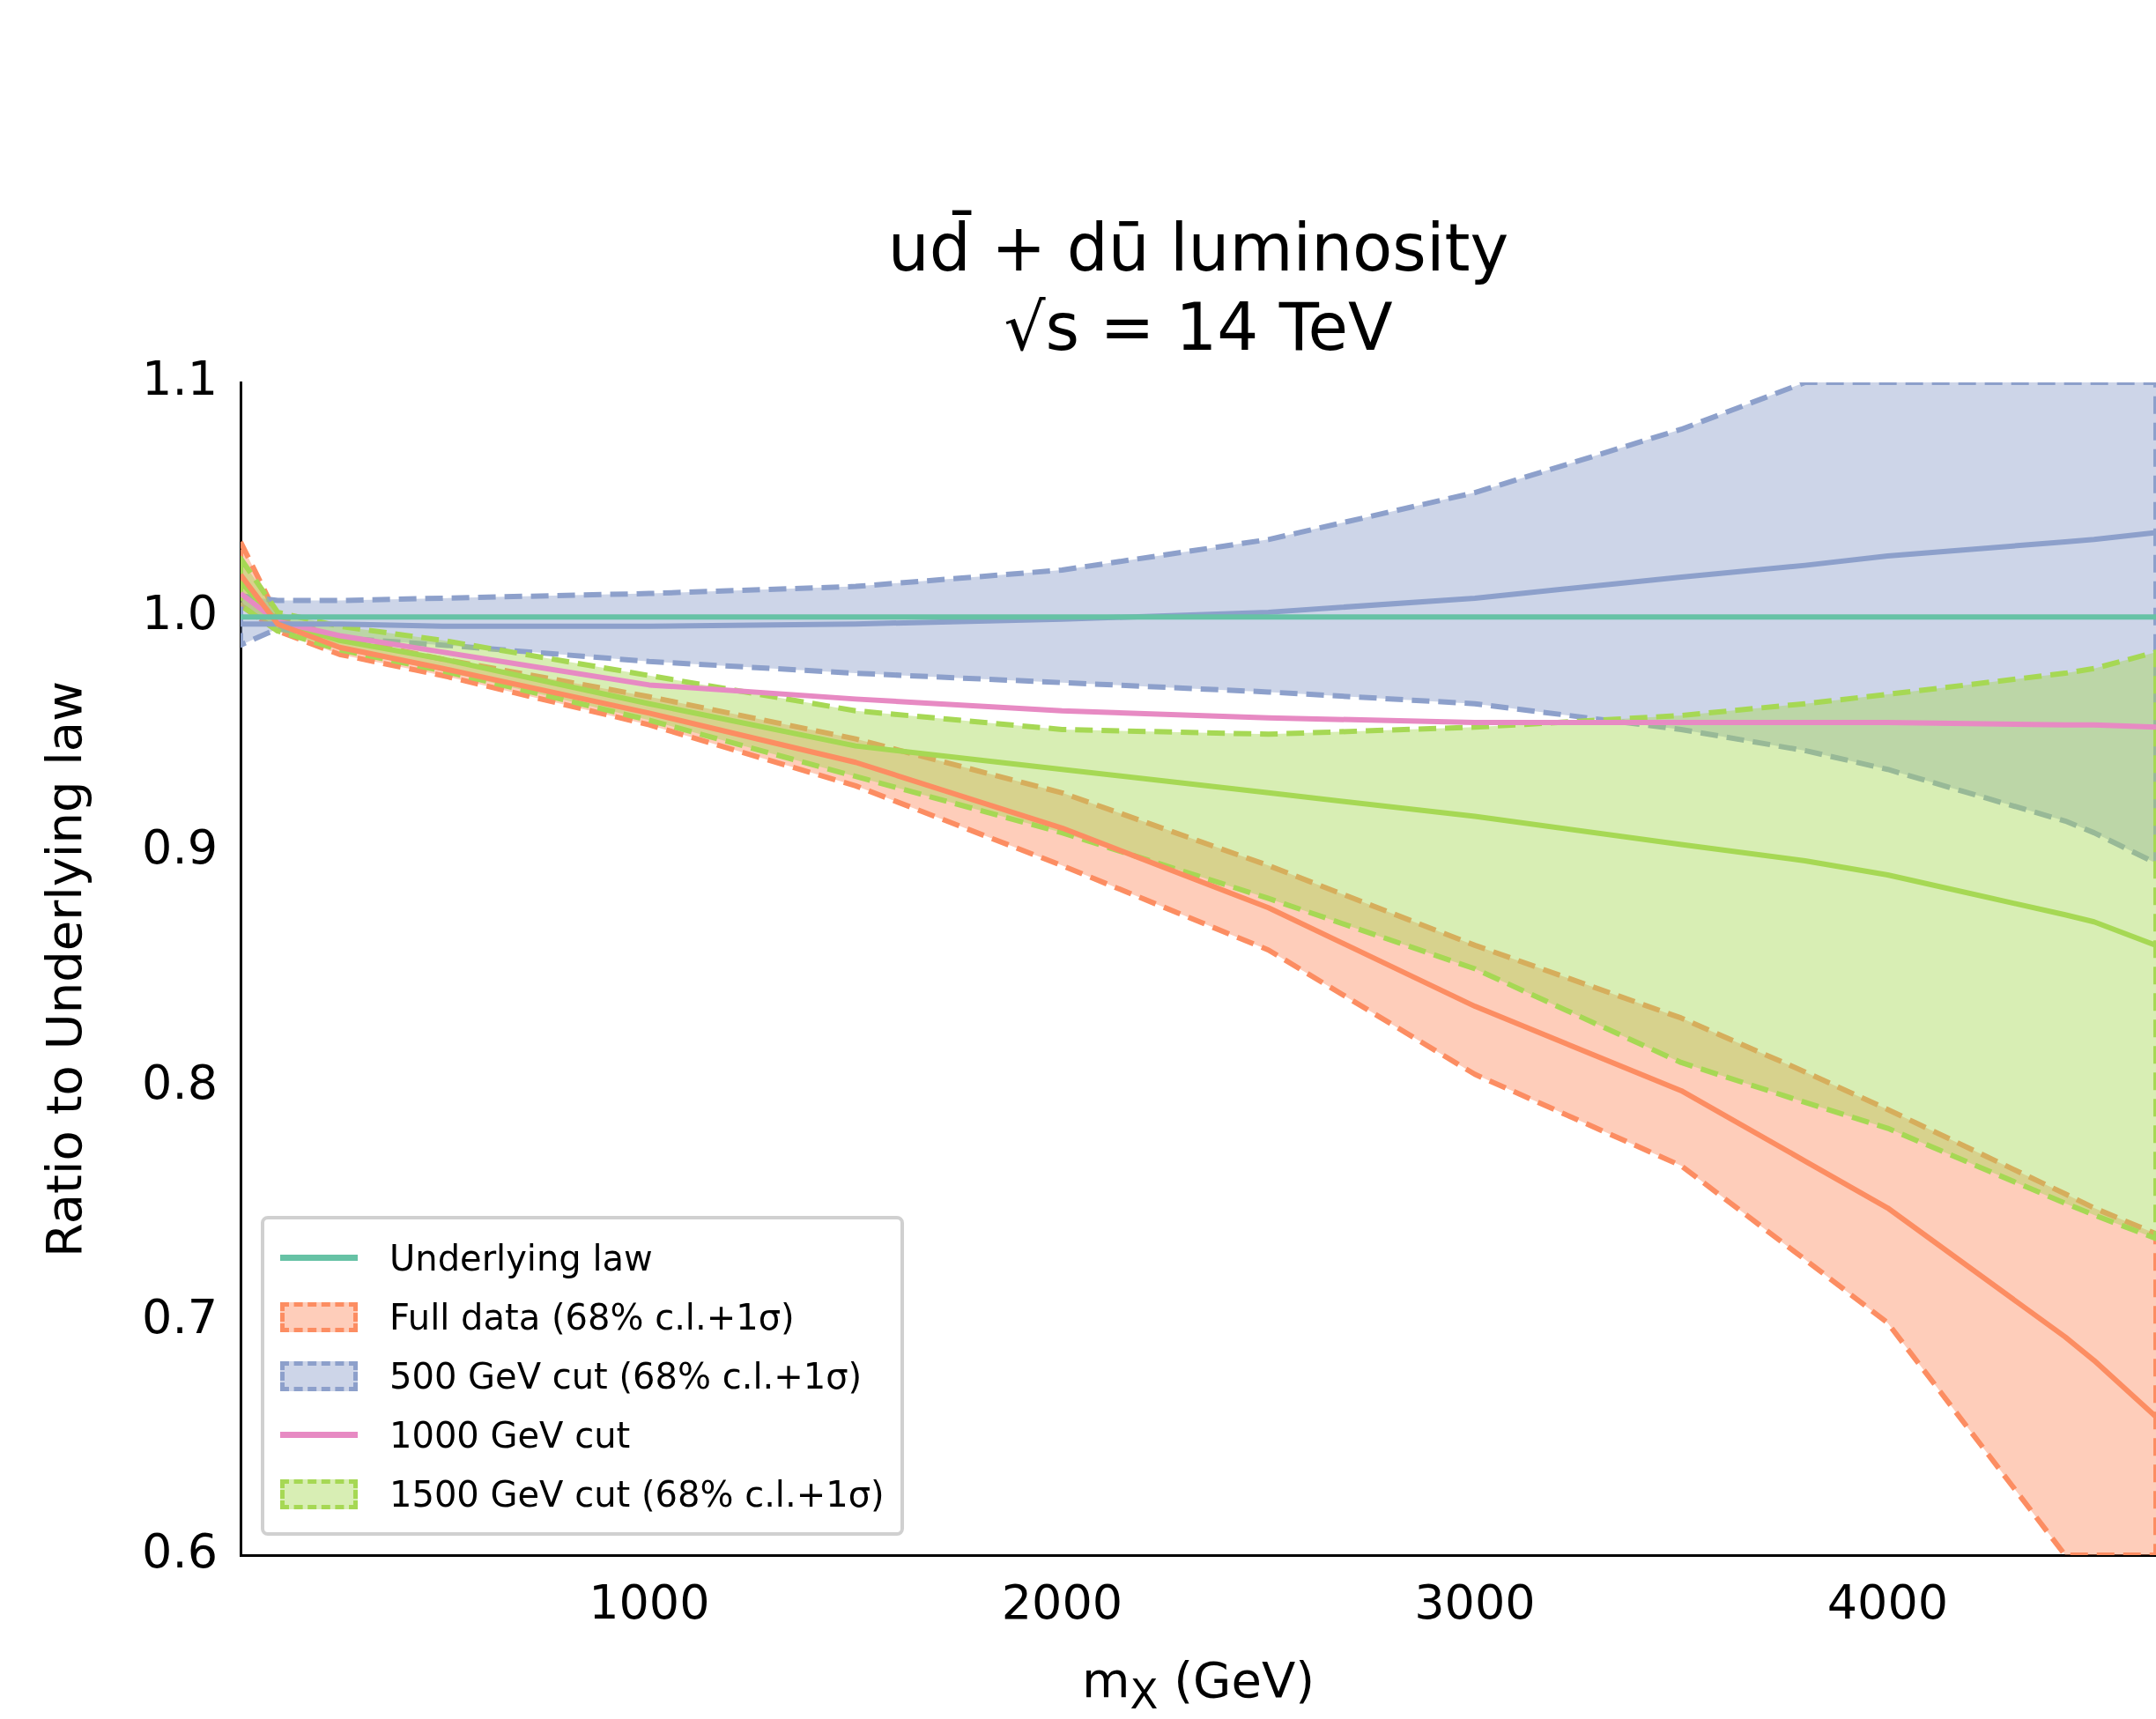 This screenshot has height=1719, width=2156. I want to click on legend-label: Underlying law, so click(521, 1257).